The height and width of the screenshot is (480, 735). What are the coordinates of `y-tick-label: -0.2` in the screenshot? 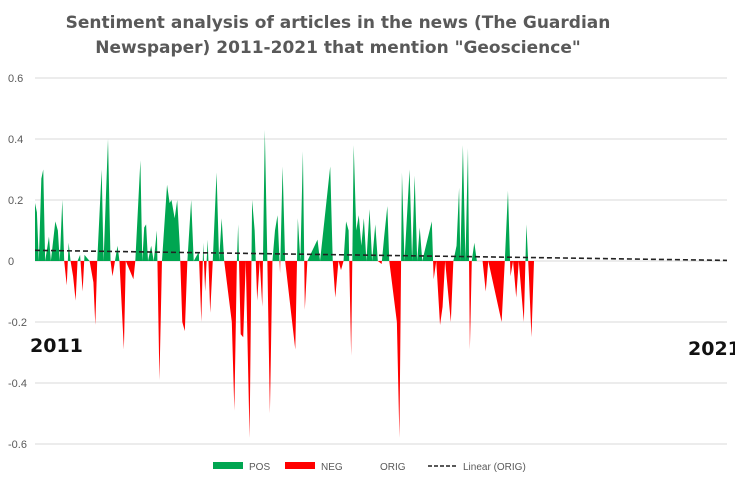 It's located at (17, 323).